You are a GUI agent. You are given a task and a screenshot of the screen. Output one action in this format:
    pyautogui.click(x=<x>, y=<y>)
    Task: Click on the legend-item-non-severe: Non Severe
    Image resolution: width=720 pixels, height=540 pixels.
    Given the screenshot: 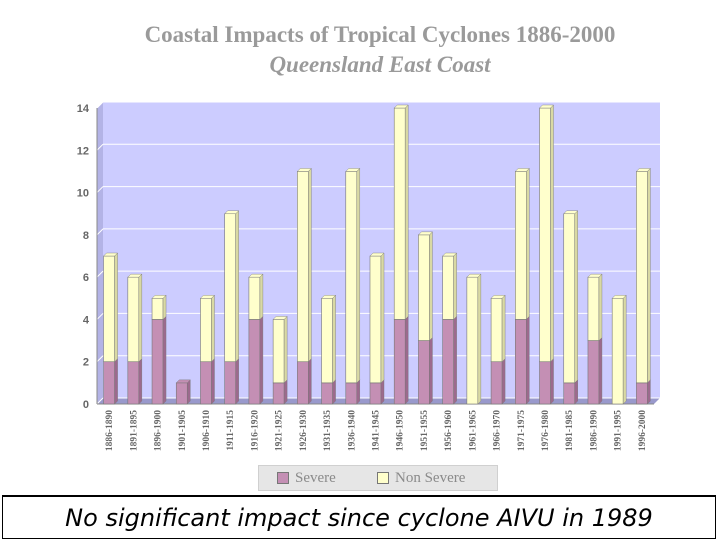 What is the action you would take?
    pyautogui.click(x=421, y=478)
    